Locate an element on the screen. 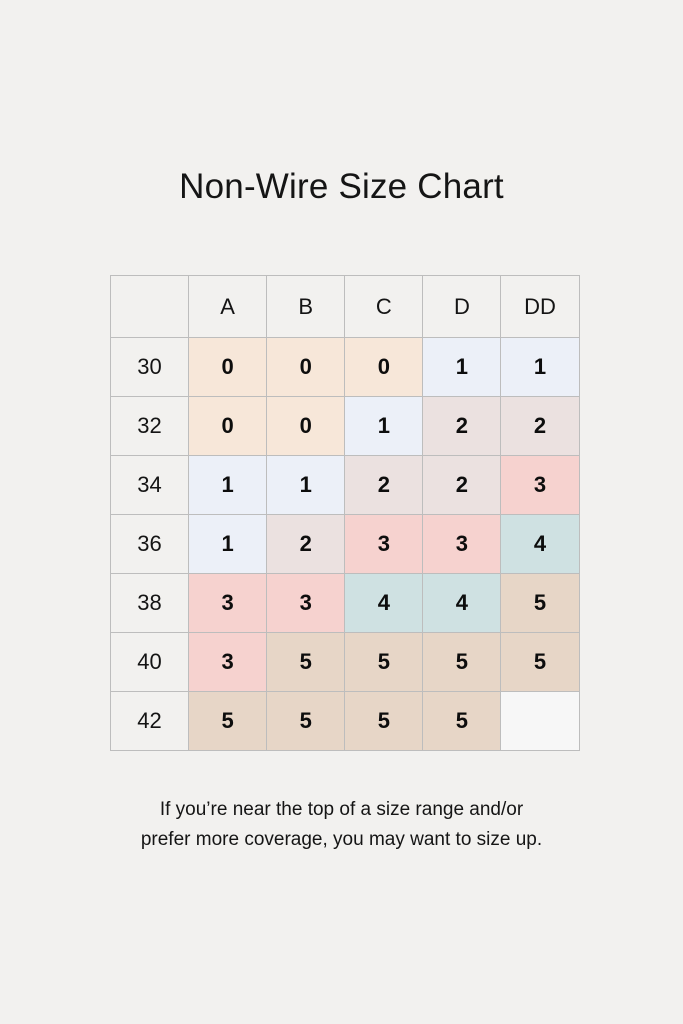  cell-42-dd is located at coordinates (540, 721).